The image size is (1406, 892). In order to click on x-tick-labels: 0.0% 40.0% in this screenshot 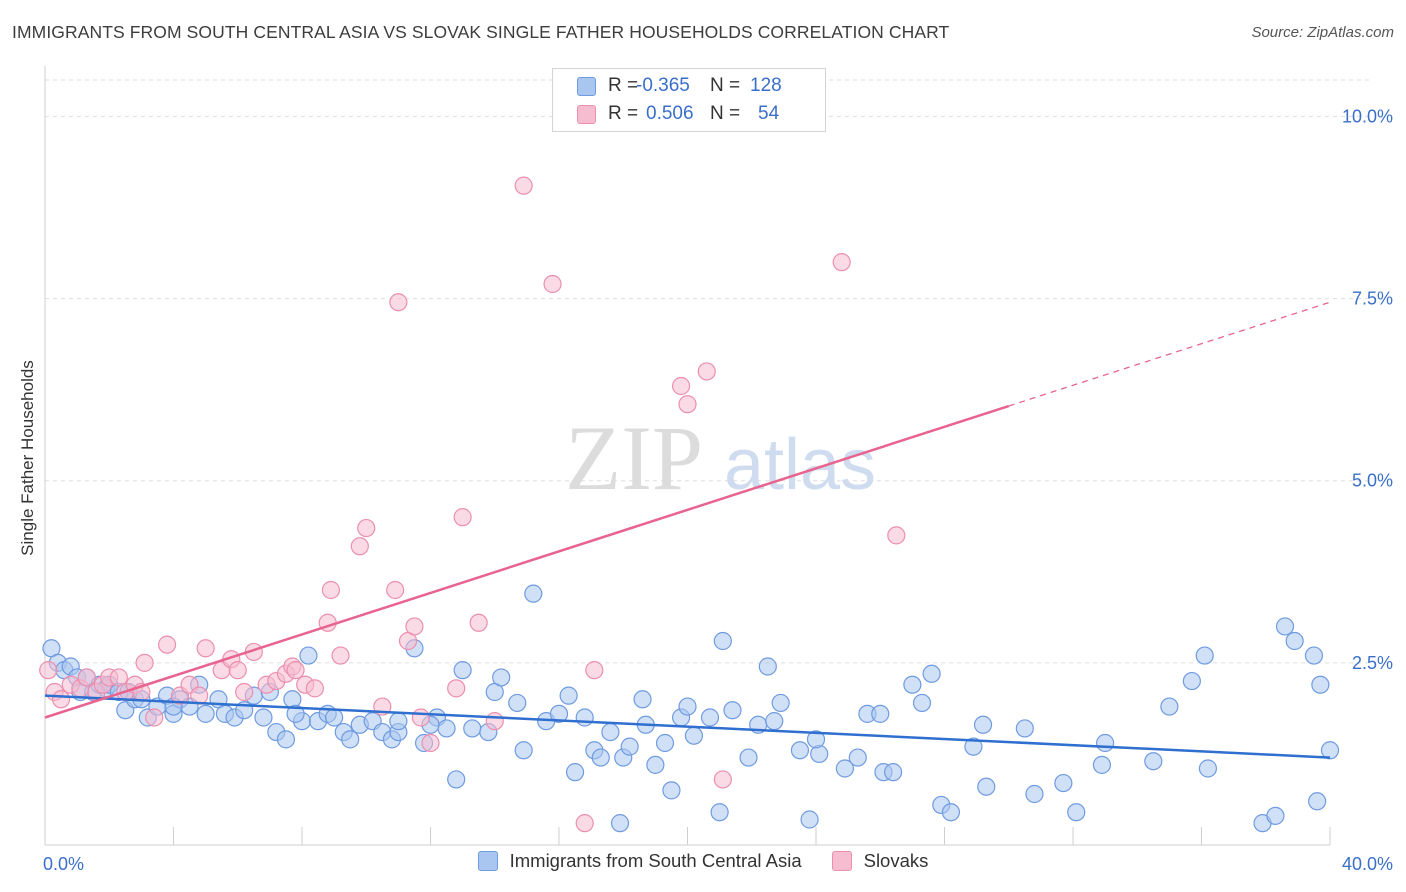, I will do `click(718, 864)`.